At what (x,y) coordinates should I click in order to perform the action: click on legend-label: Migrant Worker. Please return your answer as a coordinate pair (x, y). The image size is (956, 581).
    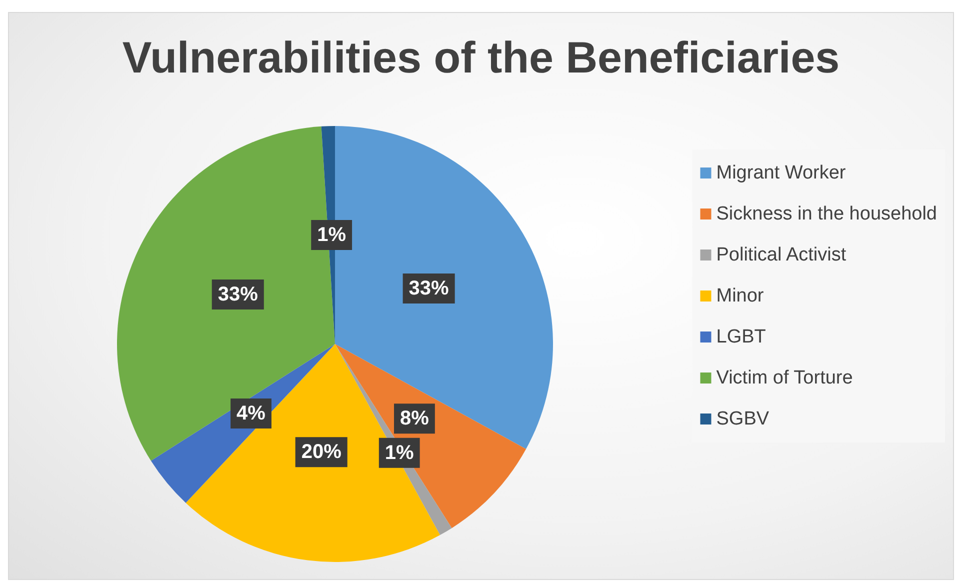
    Looking at the image, I should click on (781, 173).